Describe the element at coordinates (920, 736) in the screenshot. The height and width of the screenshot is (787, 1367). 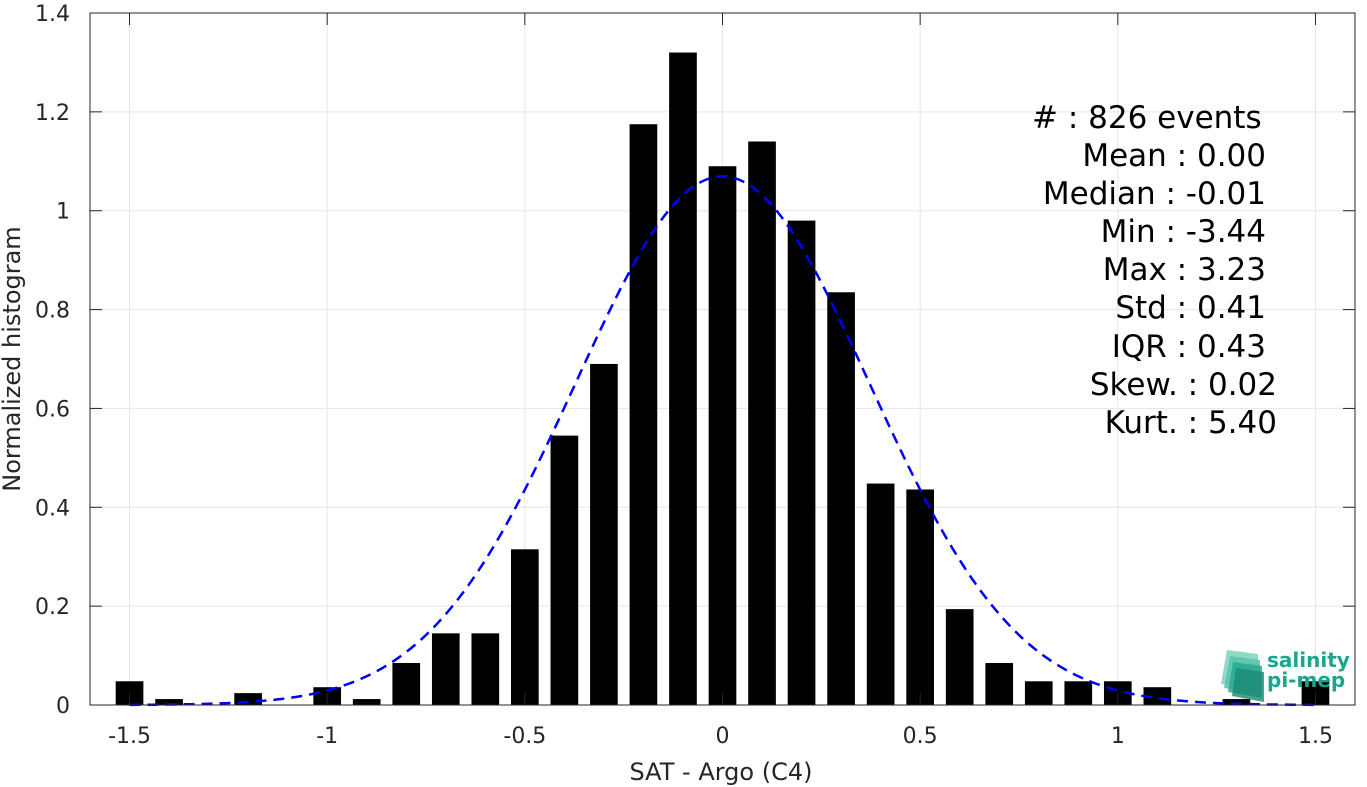
I see `x-tick-label: 0.5` at that location.